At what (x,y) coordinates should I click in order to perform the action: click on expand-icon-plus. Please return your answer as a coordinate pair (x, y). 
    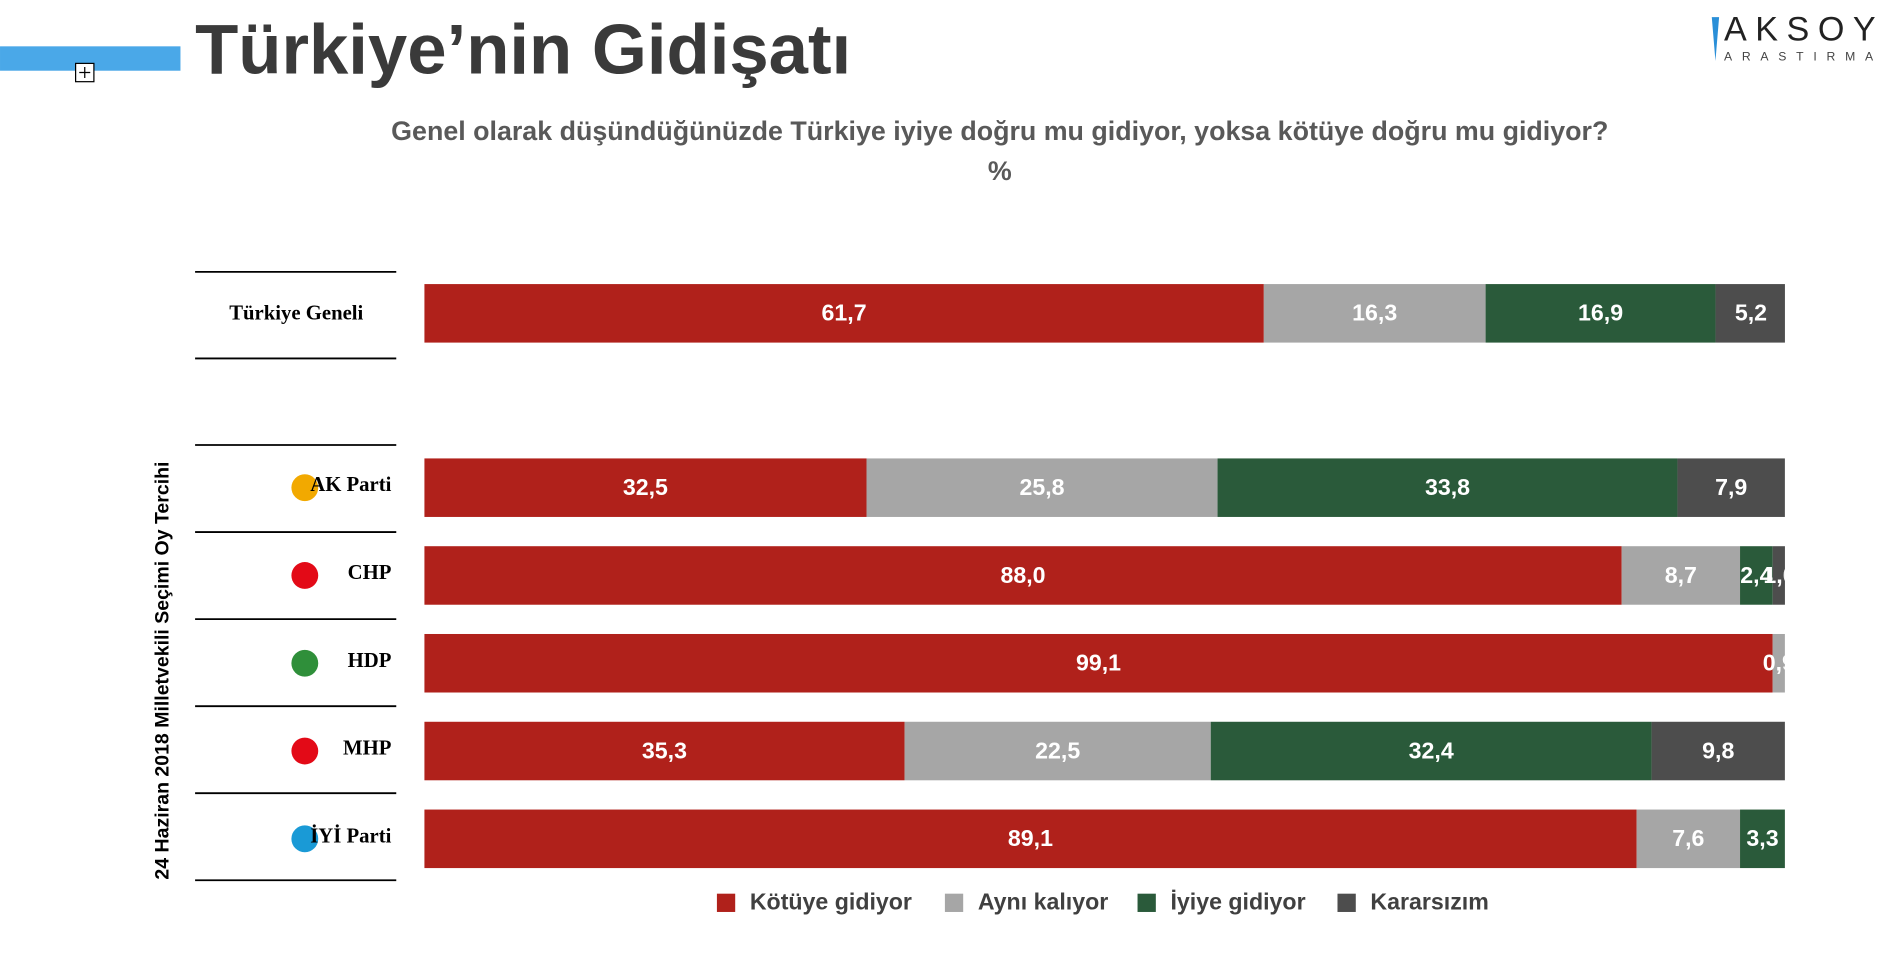
    Looking at the image, I should click on (85, 73).